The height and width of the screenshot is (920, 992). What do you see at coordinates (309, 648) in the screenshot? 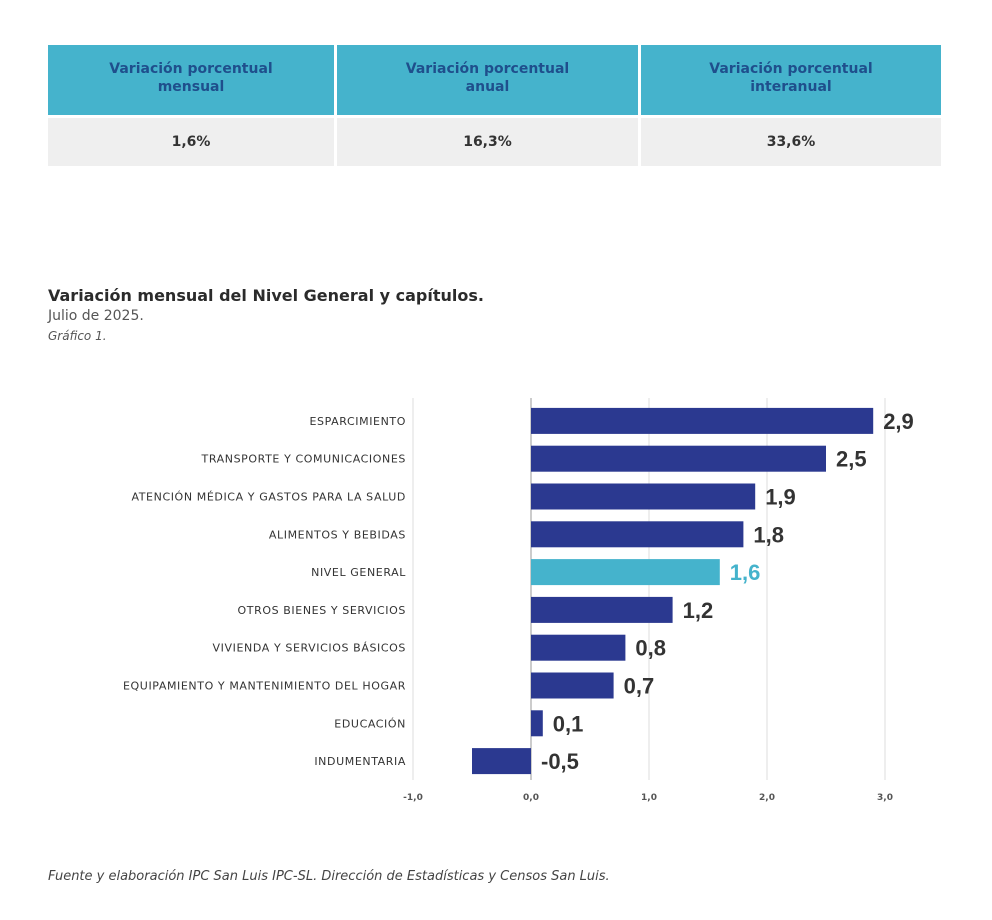
I see `category-label: VIVIENDA Y SERVICIOS BÁSICOS` at bounding box center [309, 648].